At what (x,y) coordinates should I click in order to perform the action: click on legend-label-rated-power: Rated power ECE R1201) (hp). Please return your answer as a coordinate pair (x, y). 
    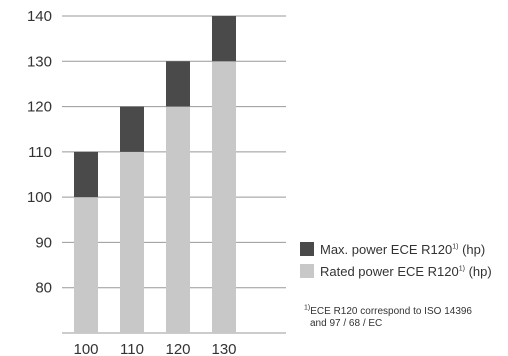
    Looking at the image, I should click on (406, 271).